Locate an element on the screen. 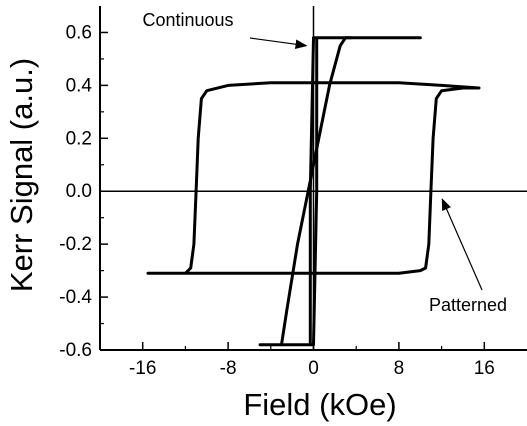  y-axis-title: Kerr Signal (a.u.) is located at coordinates (21, 175).